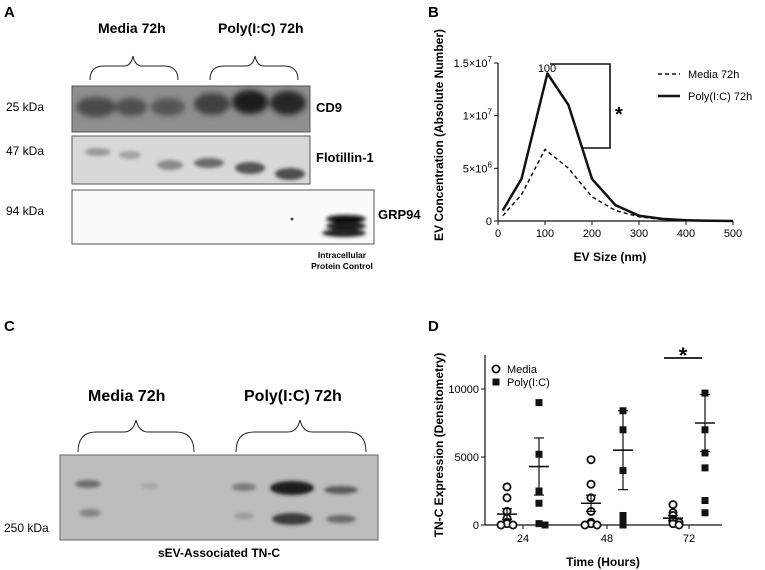  I want to click on legend-media-text: Media, so click(522, 370).